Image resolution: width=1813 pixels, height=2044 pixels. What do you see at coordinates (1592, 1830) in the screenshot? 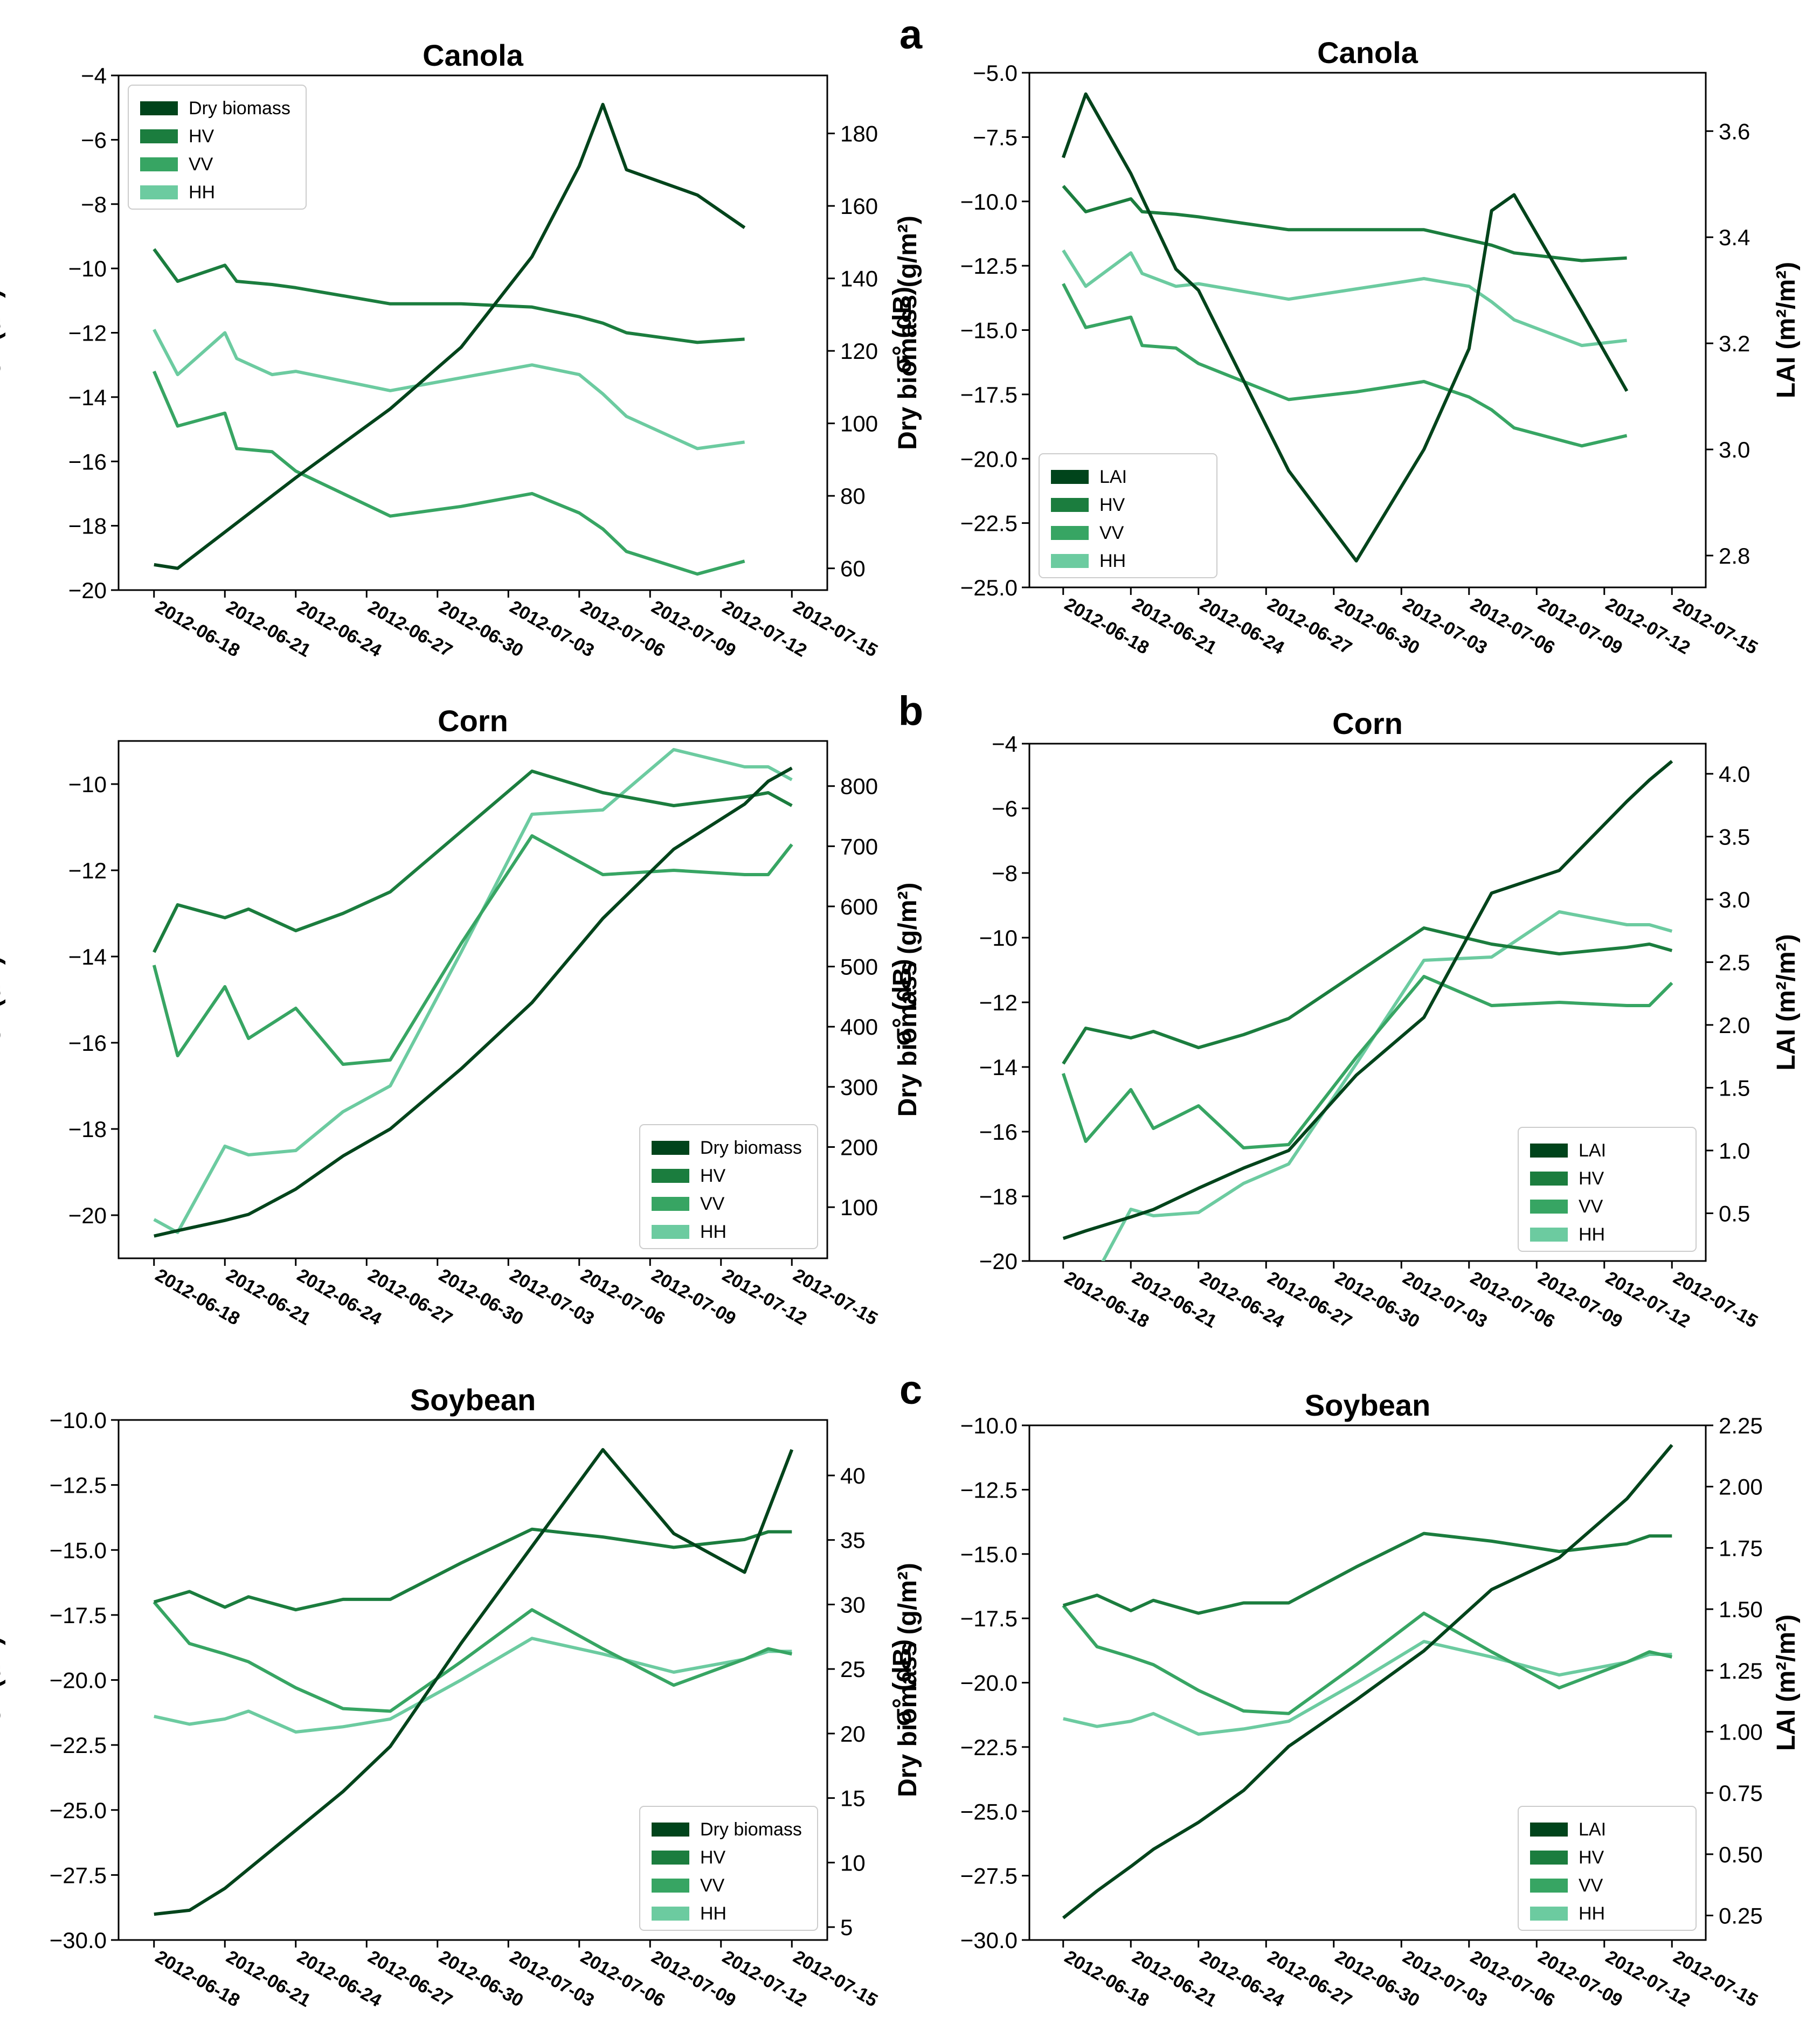
I see `legend-label: LAI` at bounding box center [1592, 1830].